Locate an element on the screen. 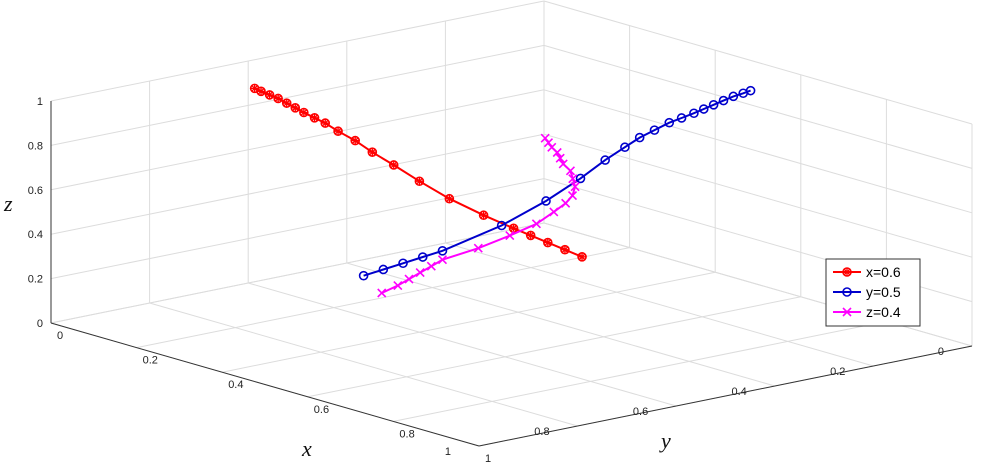 The height and width of the screenshot is (467, 996). legend-label: y=0.5 is located at coordinates (883, 292).